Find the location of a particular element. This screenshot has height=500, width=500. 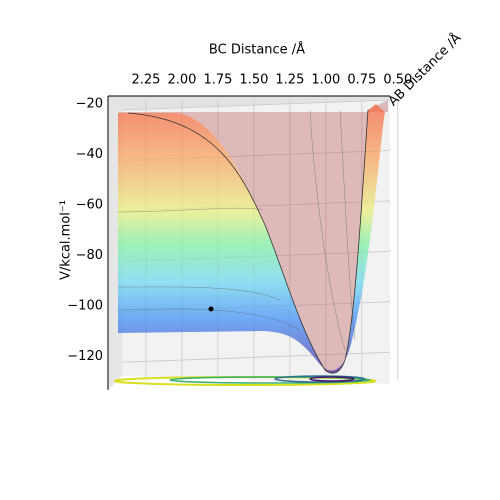

x-tick-label: 0.50 is located at coordinates (397, 80).